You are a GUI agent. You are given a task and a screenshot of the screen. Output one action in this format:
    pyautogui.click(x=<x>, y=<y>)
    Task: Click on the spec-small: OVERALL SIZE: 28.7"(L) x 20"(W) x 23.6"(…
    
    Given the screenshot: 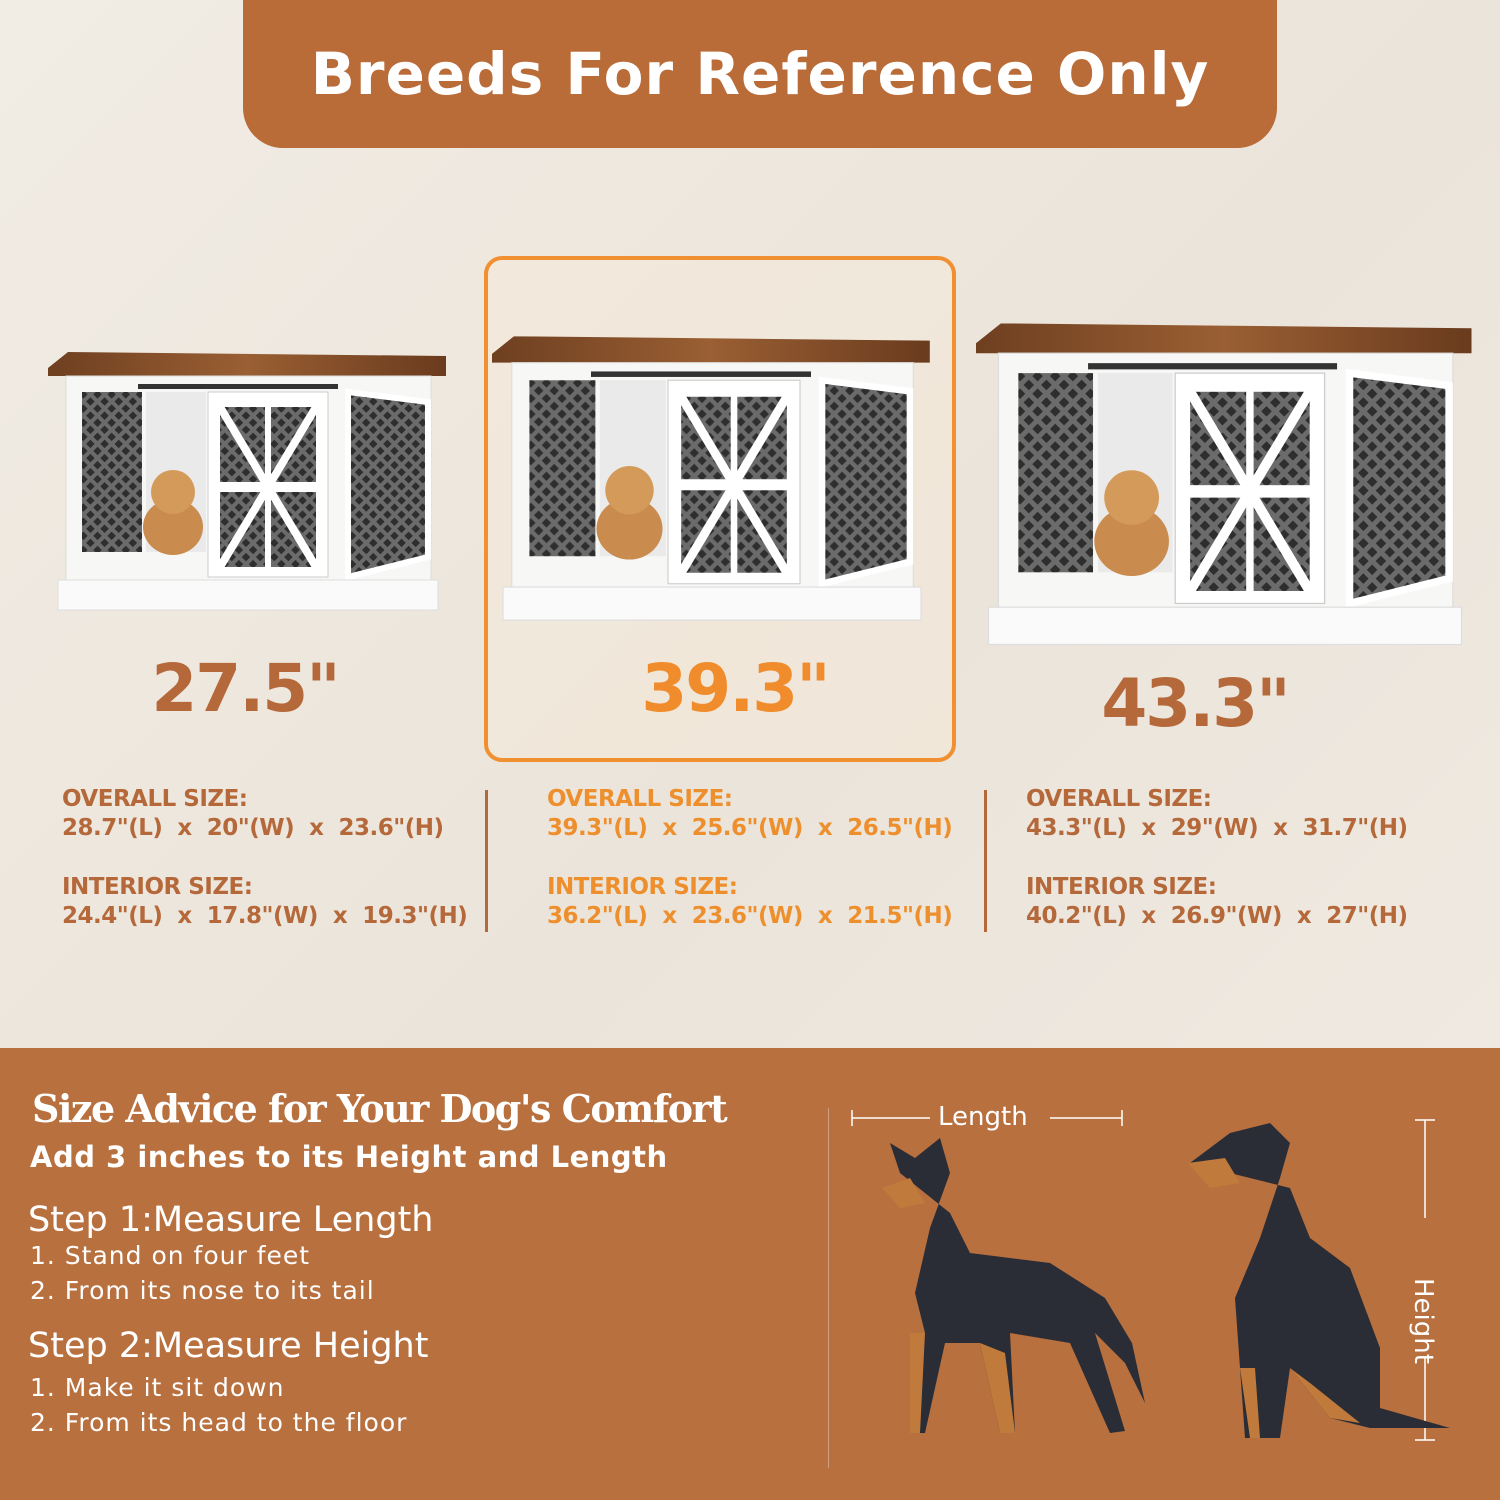 What is the action you would take?
    pyautogui.click(x=265, y=858)
    